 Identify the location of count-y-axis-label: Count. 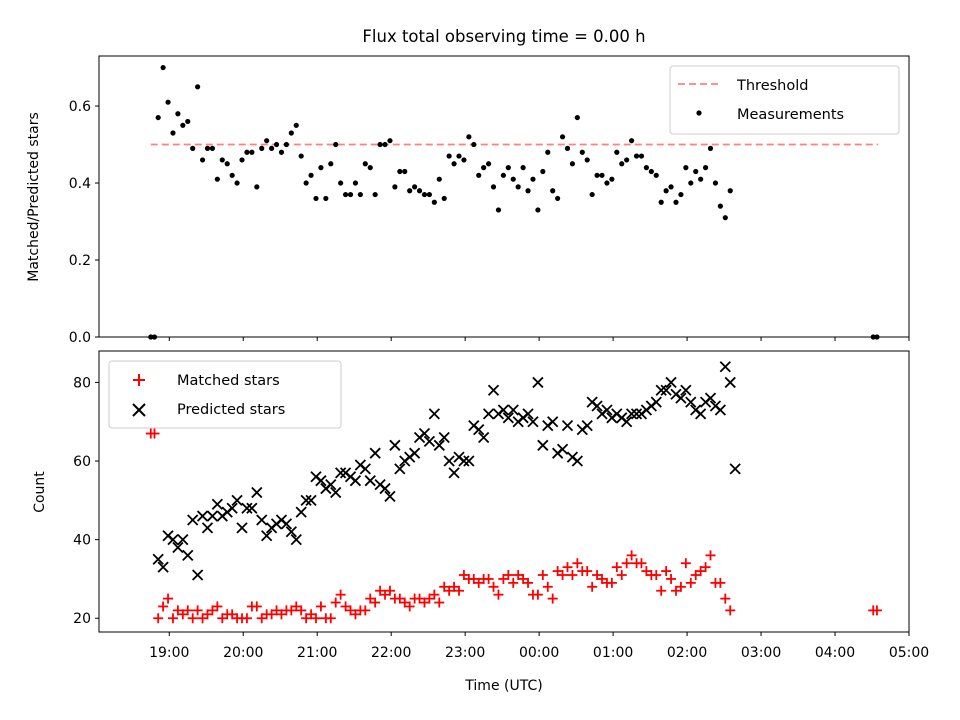
(40, 492).